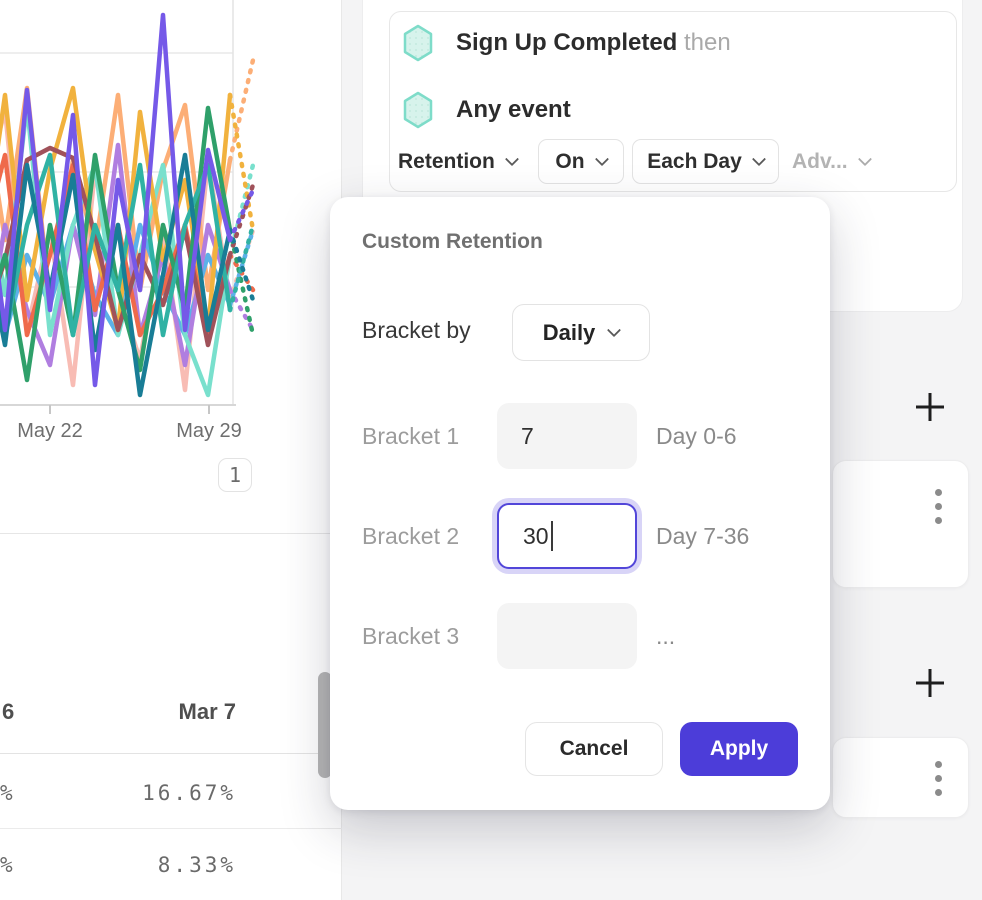  I want to click on interval-dropdown: Each Day, so click(705, 161).